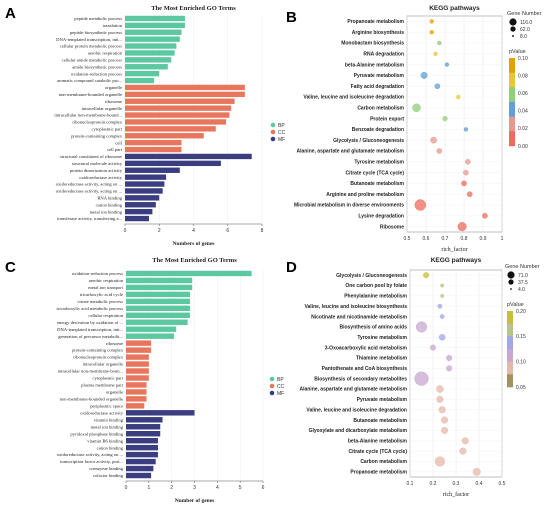  Describe the element at coordinates (378, 33) in the screenshot. I see `pathway-label: Arginine biosynthesis` at that location.